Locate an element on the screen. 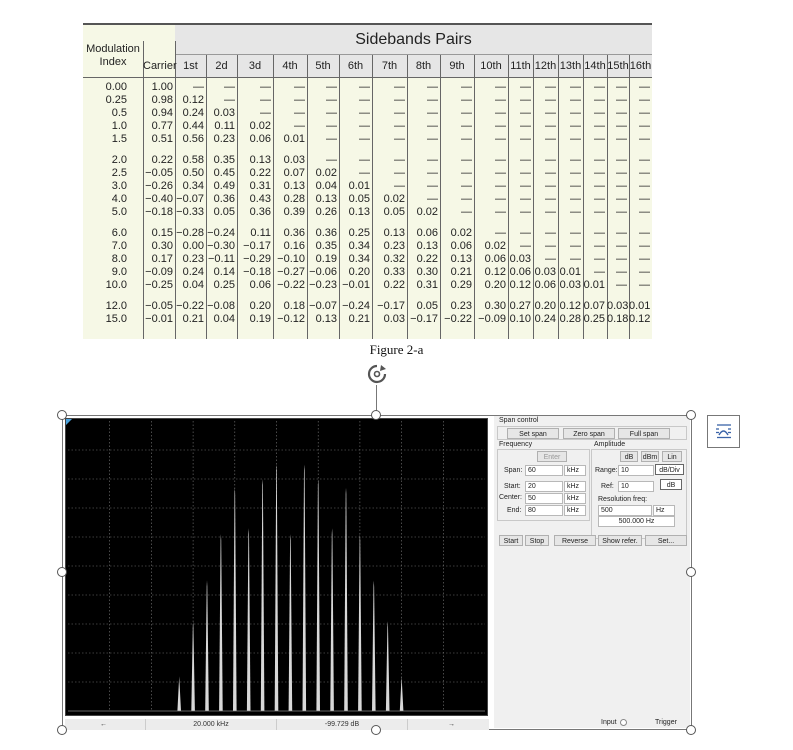  span-unit-select: kHz is located at coordinates (575, 470).